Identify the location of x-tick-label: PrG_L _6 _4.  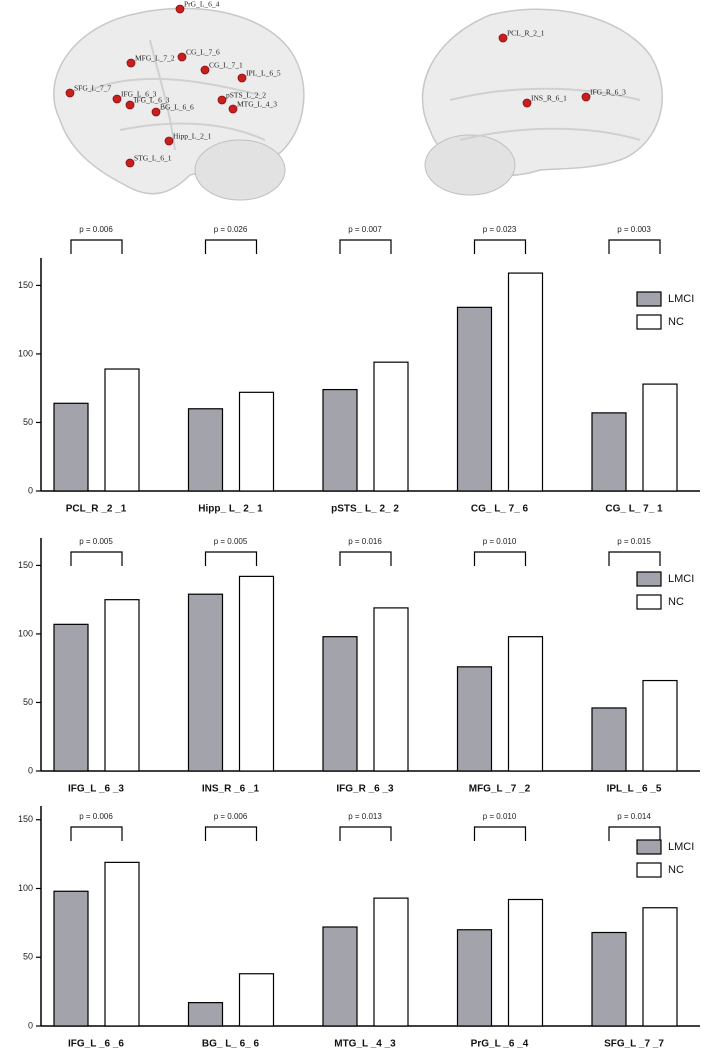
(500, 1044).